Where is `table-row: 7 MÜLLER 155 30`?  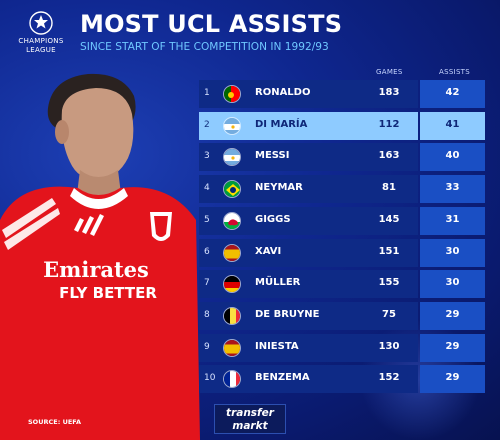
table-row: 7 MÜLLER 155 30 is located at coordinates (342, 284).